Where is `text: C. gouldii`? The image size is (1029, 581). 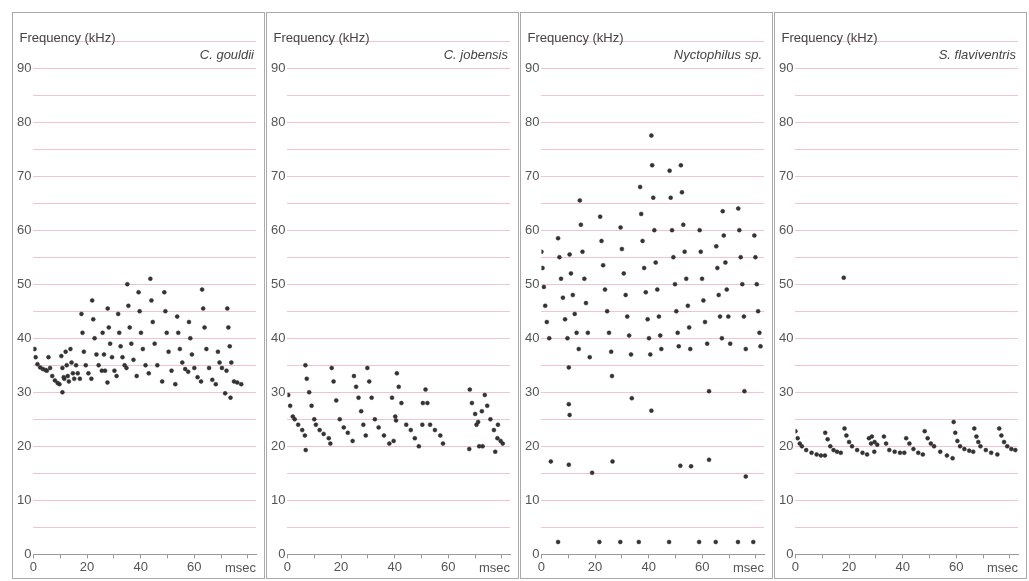
text: C. gouldii is located at coordinates (227, 55).